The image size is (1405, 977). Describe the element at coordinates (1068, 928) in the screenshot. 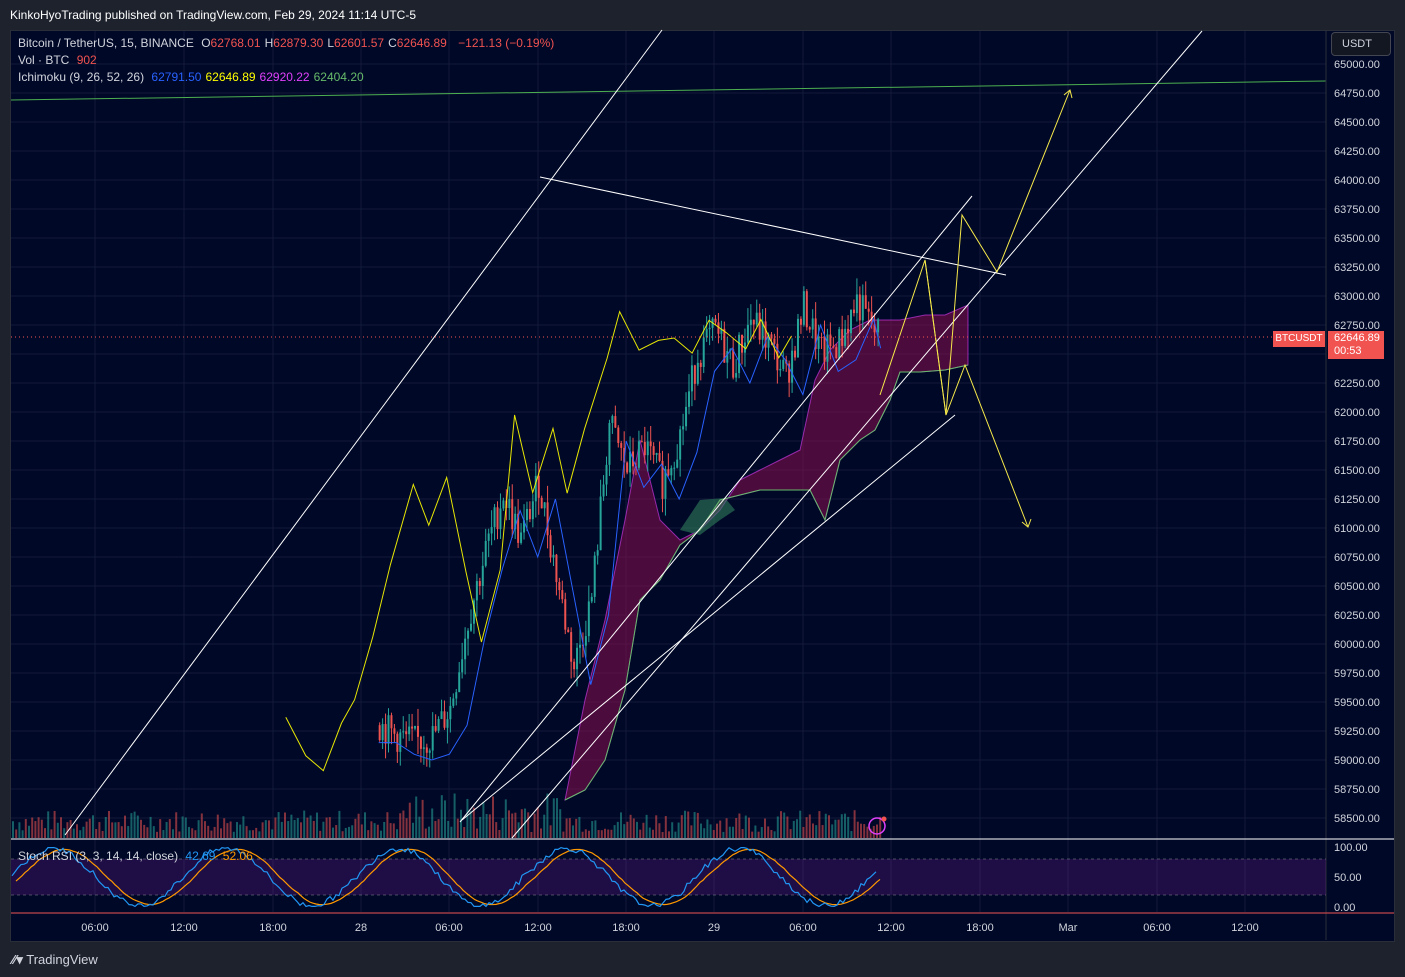

I see `x-tick-11: Mar` at that location.